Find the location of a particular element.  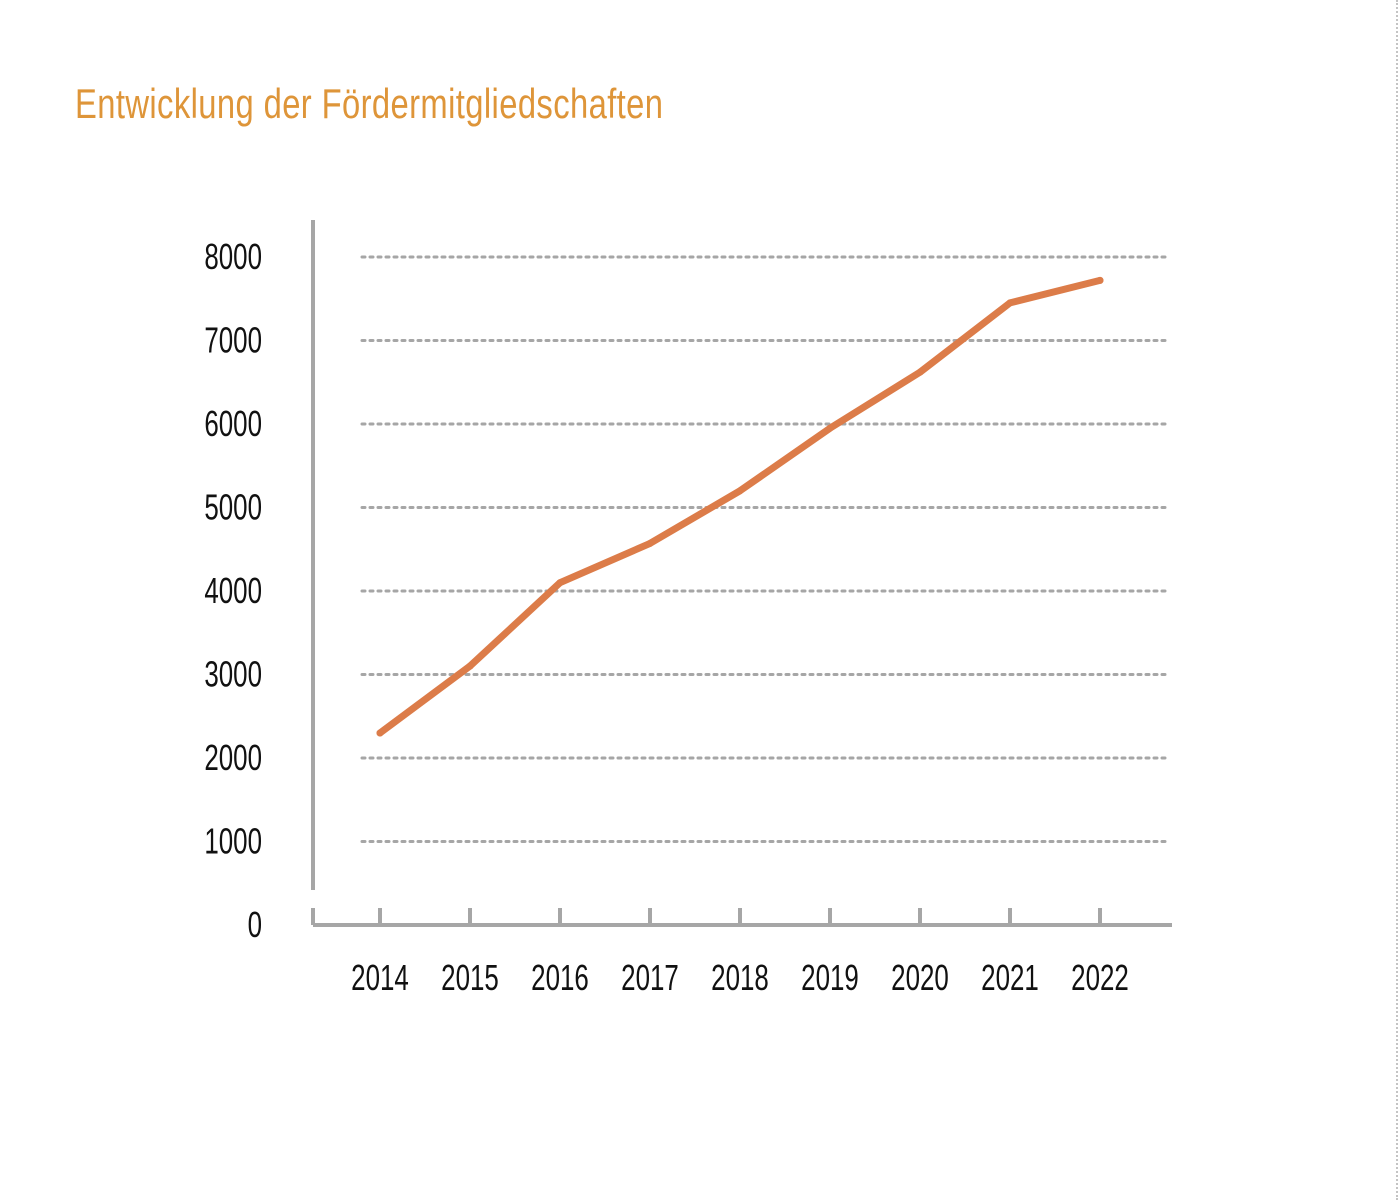

data-point-2016 is located at coordinates (560, 583).